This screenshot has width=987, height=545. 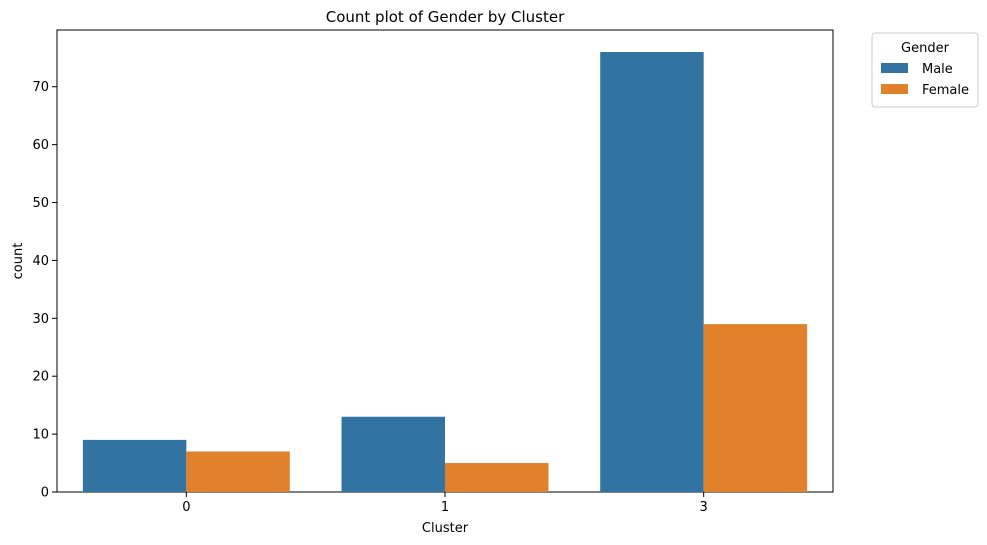 What do you see at coordinates (445, 528) in the screenshot?
I see `x-axis-label: Cluster` at bounding box center [445, 528].